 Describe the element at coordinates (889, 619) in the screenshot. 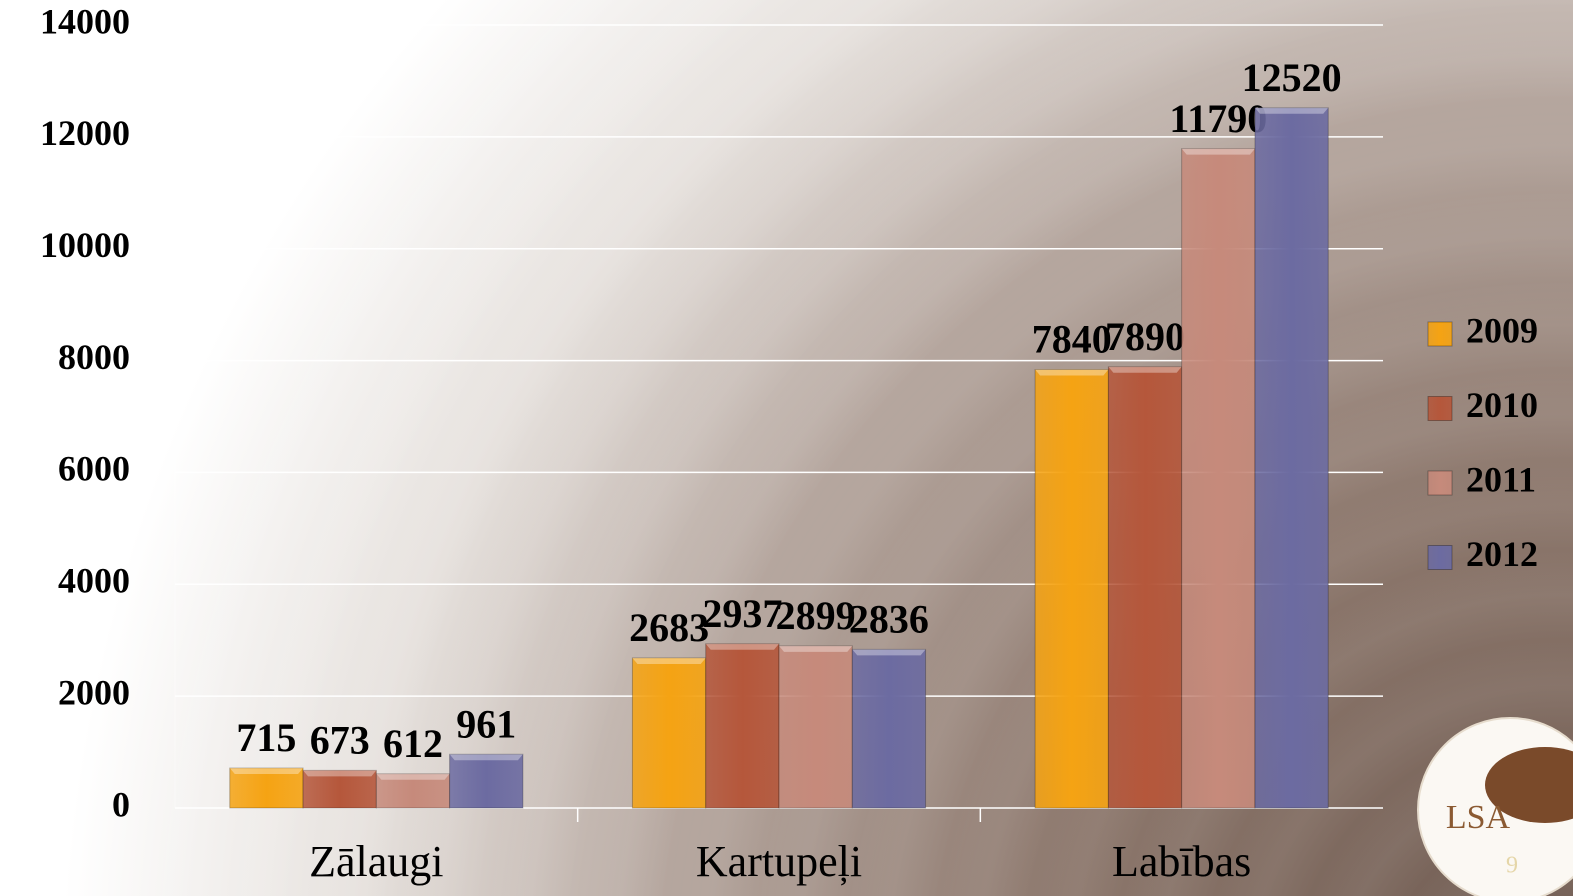

I see `data-label: 2836` at that location.